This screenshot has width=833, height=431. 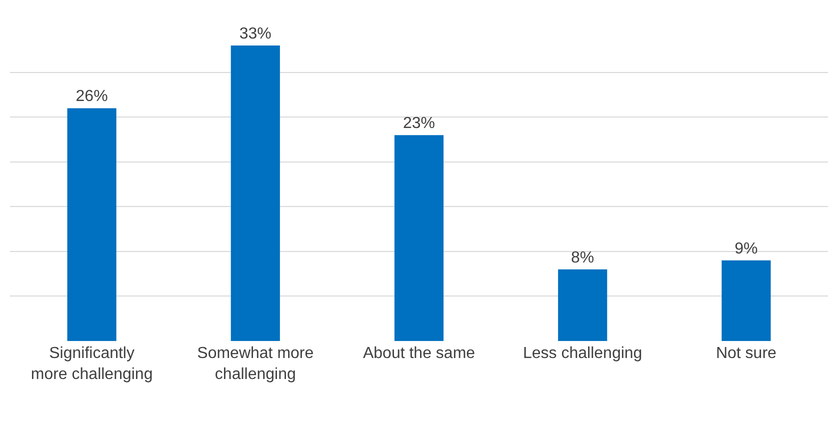 What do you see at coordinates (419, 353) in the screenshot?
I see `x-tick-label: About the same` at bounding box center [419, 353].